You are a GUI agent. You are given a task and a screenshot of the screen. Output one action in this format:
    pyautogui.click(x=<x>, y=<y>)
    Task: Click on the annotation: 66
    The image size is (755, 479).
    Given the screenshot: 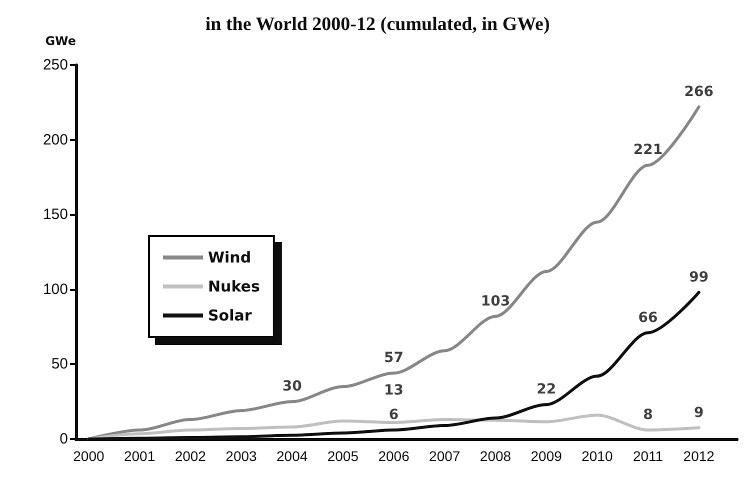 What is the action you would take?
    pyautogui.click(x=648, y=318)
    